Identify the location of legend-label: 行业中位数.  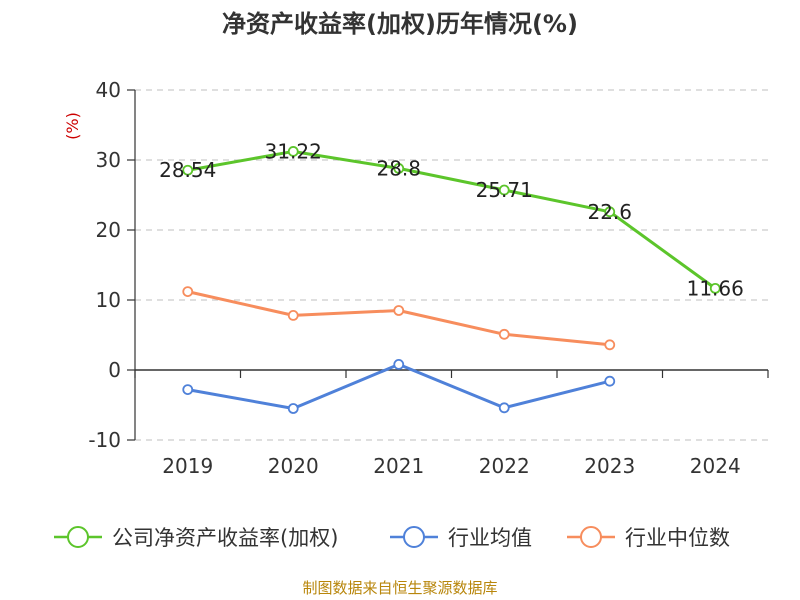
(677, 538).